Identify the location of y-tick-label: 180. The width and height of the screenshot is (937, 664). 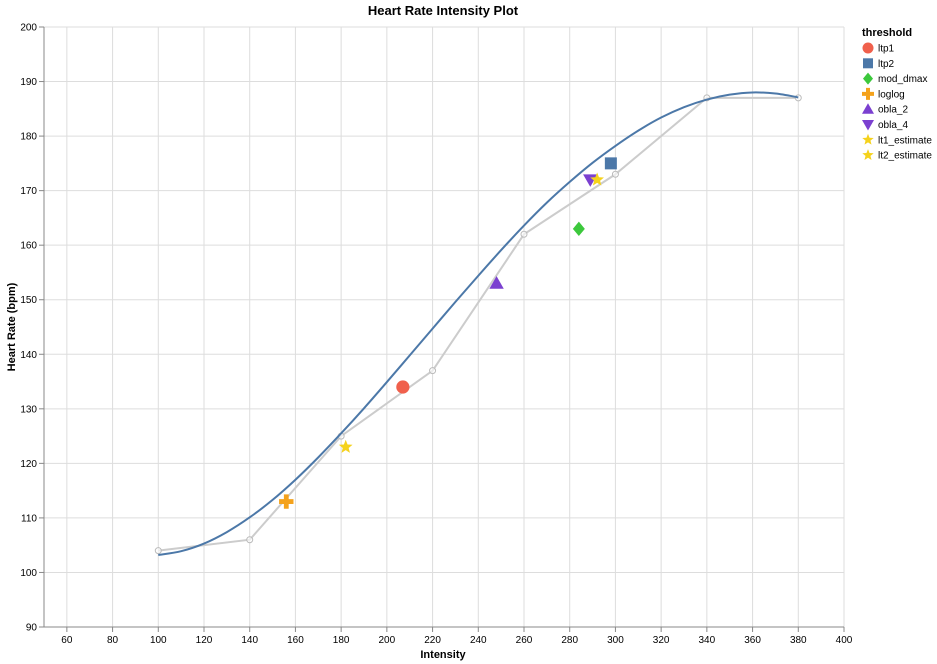
(28, 137).